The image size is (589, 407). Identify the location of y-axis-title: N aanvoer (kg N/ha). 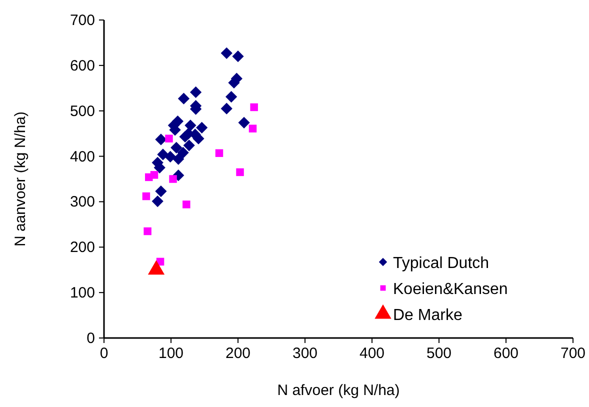
(20, 179).